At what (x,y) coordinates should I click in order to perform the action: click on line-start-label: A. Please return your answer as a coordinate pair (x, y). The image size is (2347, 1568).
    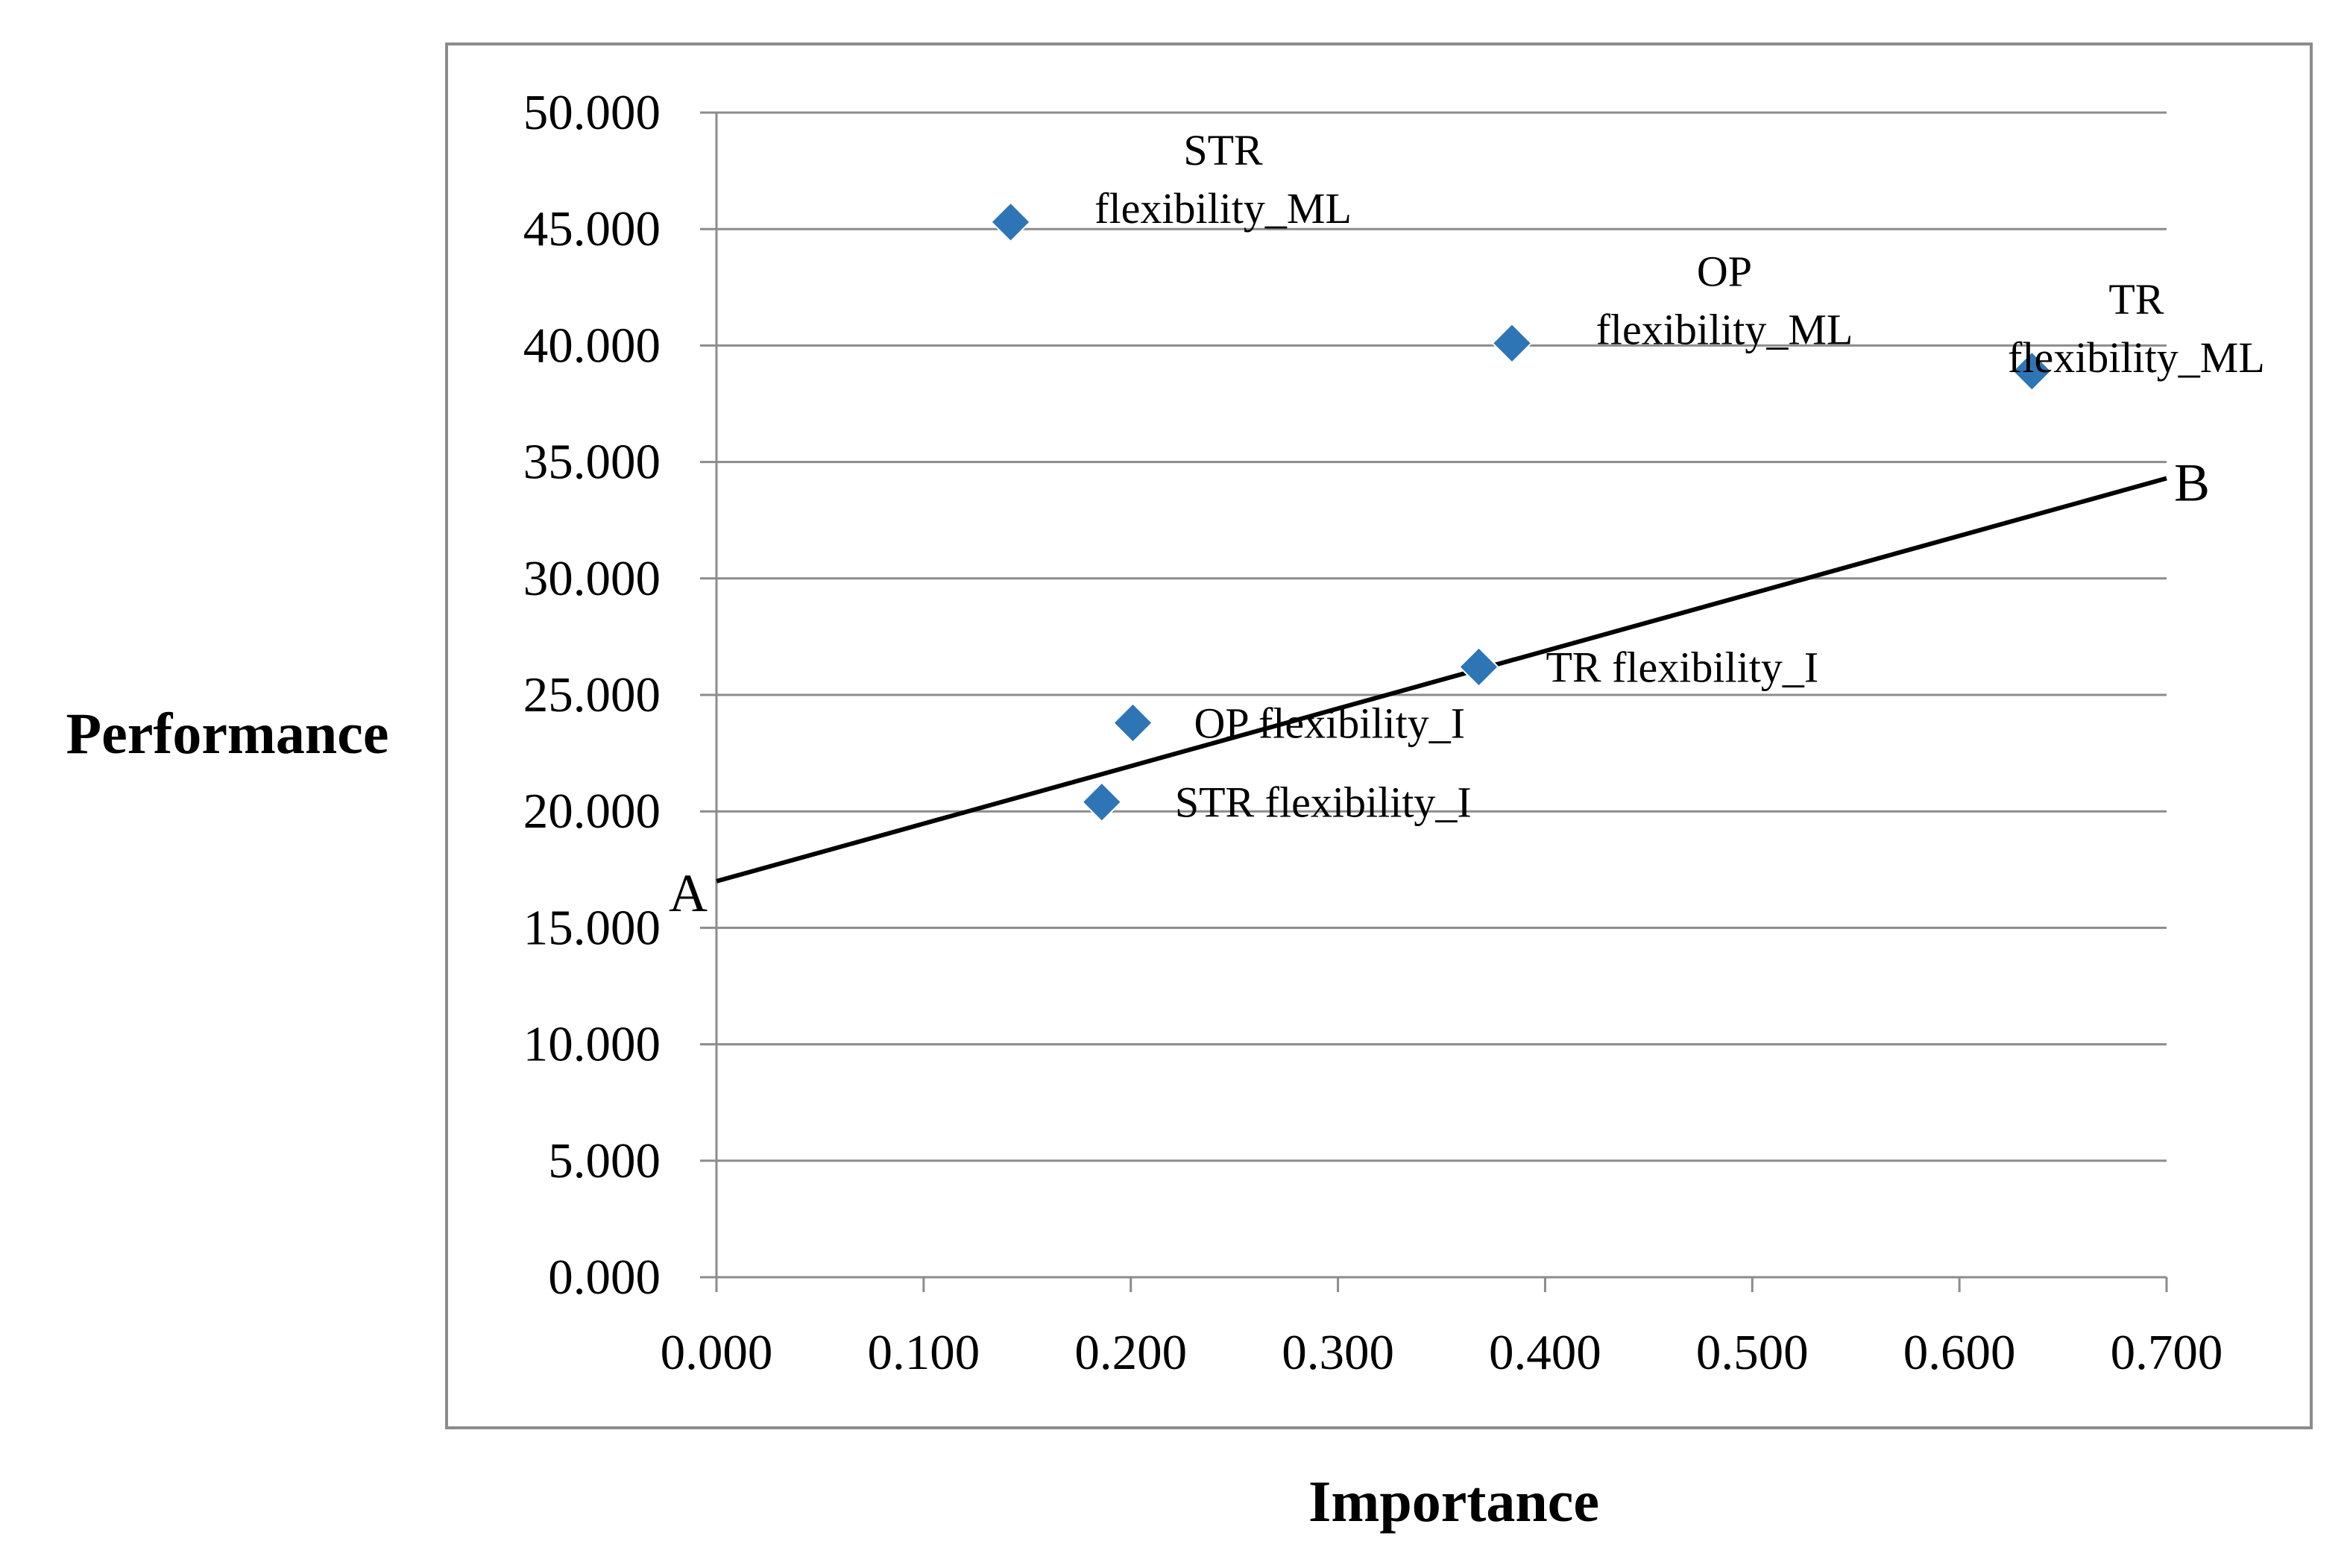
    Looking at the image, I should click on (688, 893).